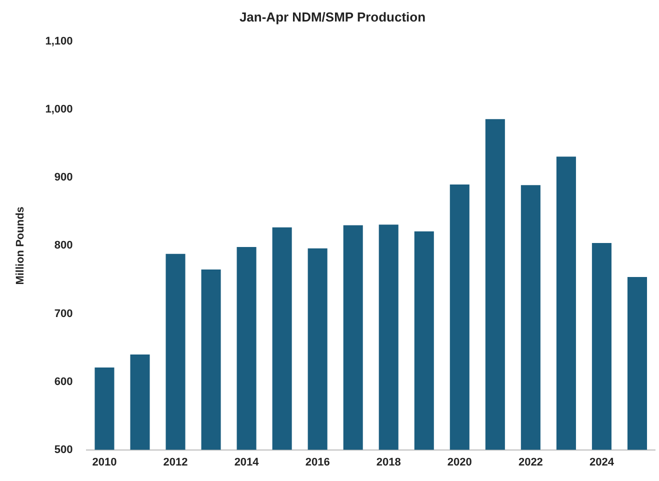  Describe the element at coordinates (59, 42) in the screenshot. I see `y-tick-label: 1,100` at that location.